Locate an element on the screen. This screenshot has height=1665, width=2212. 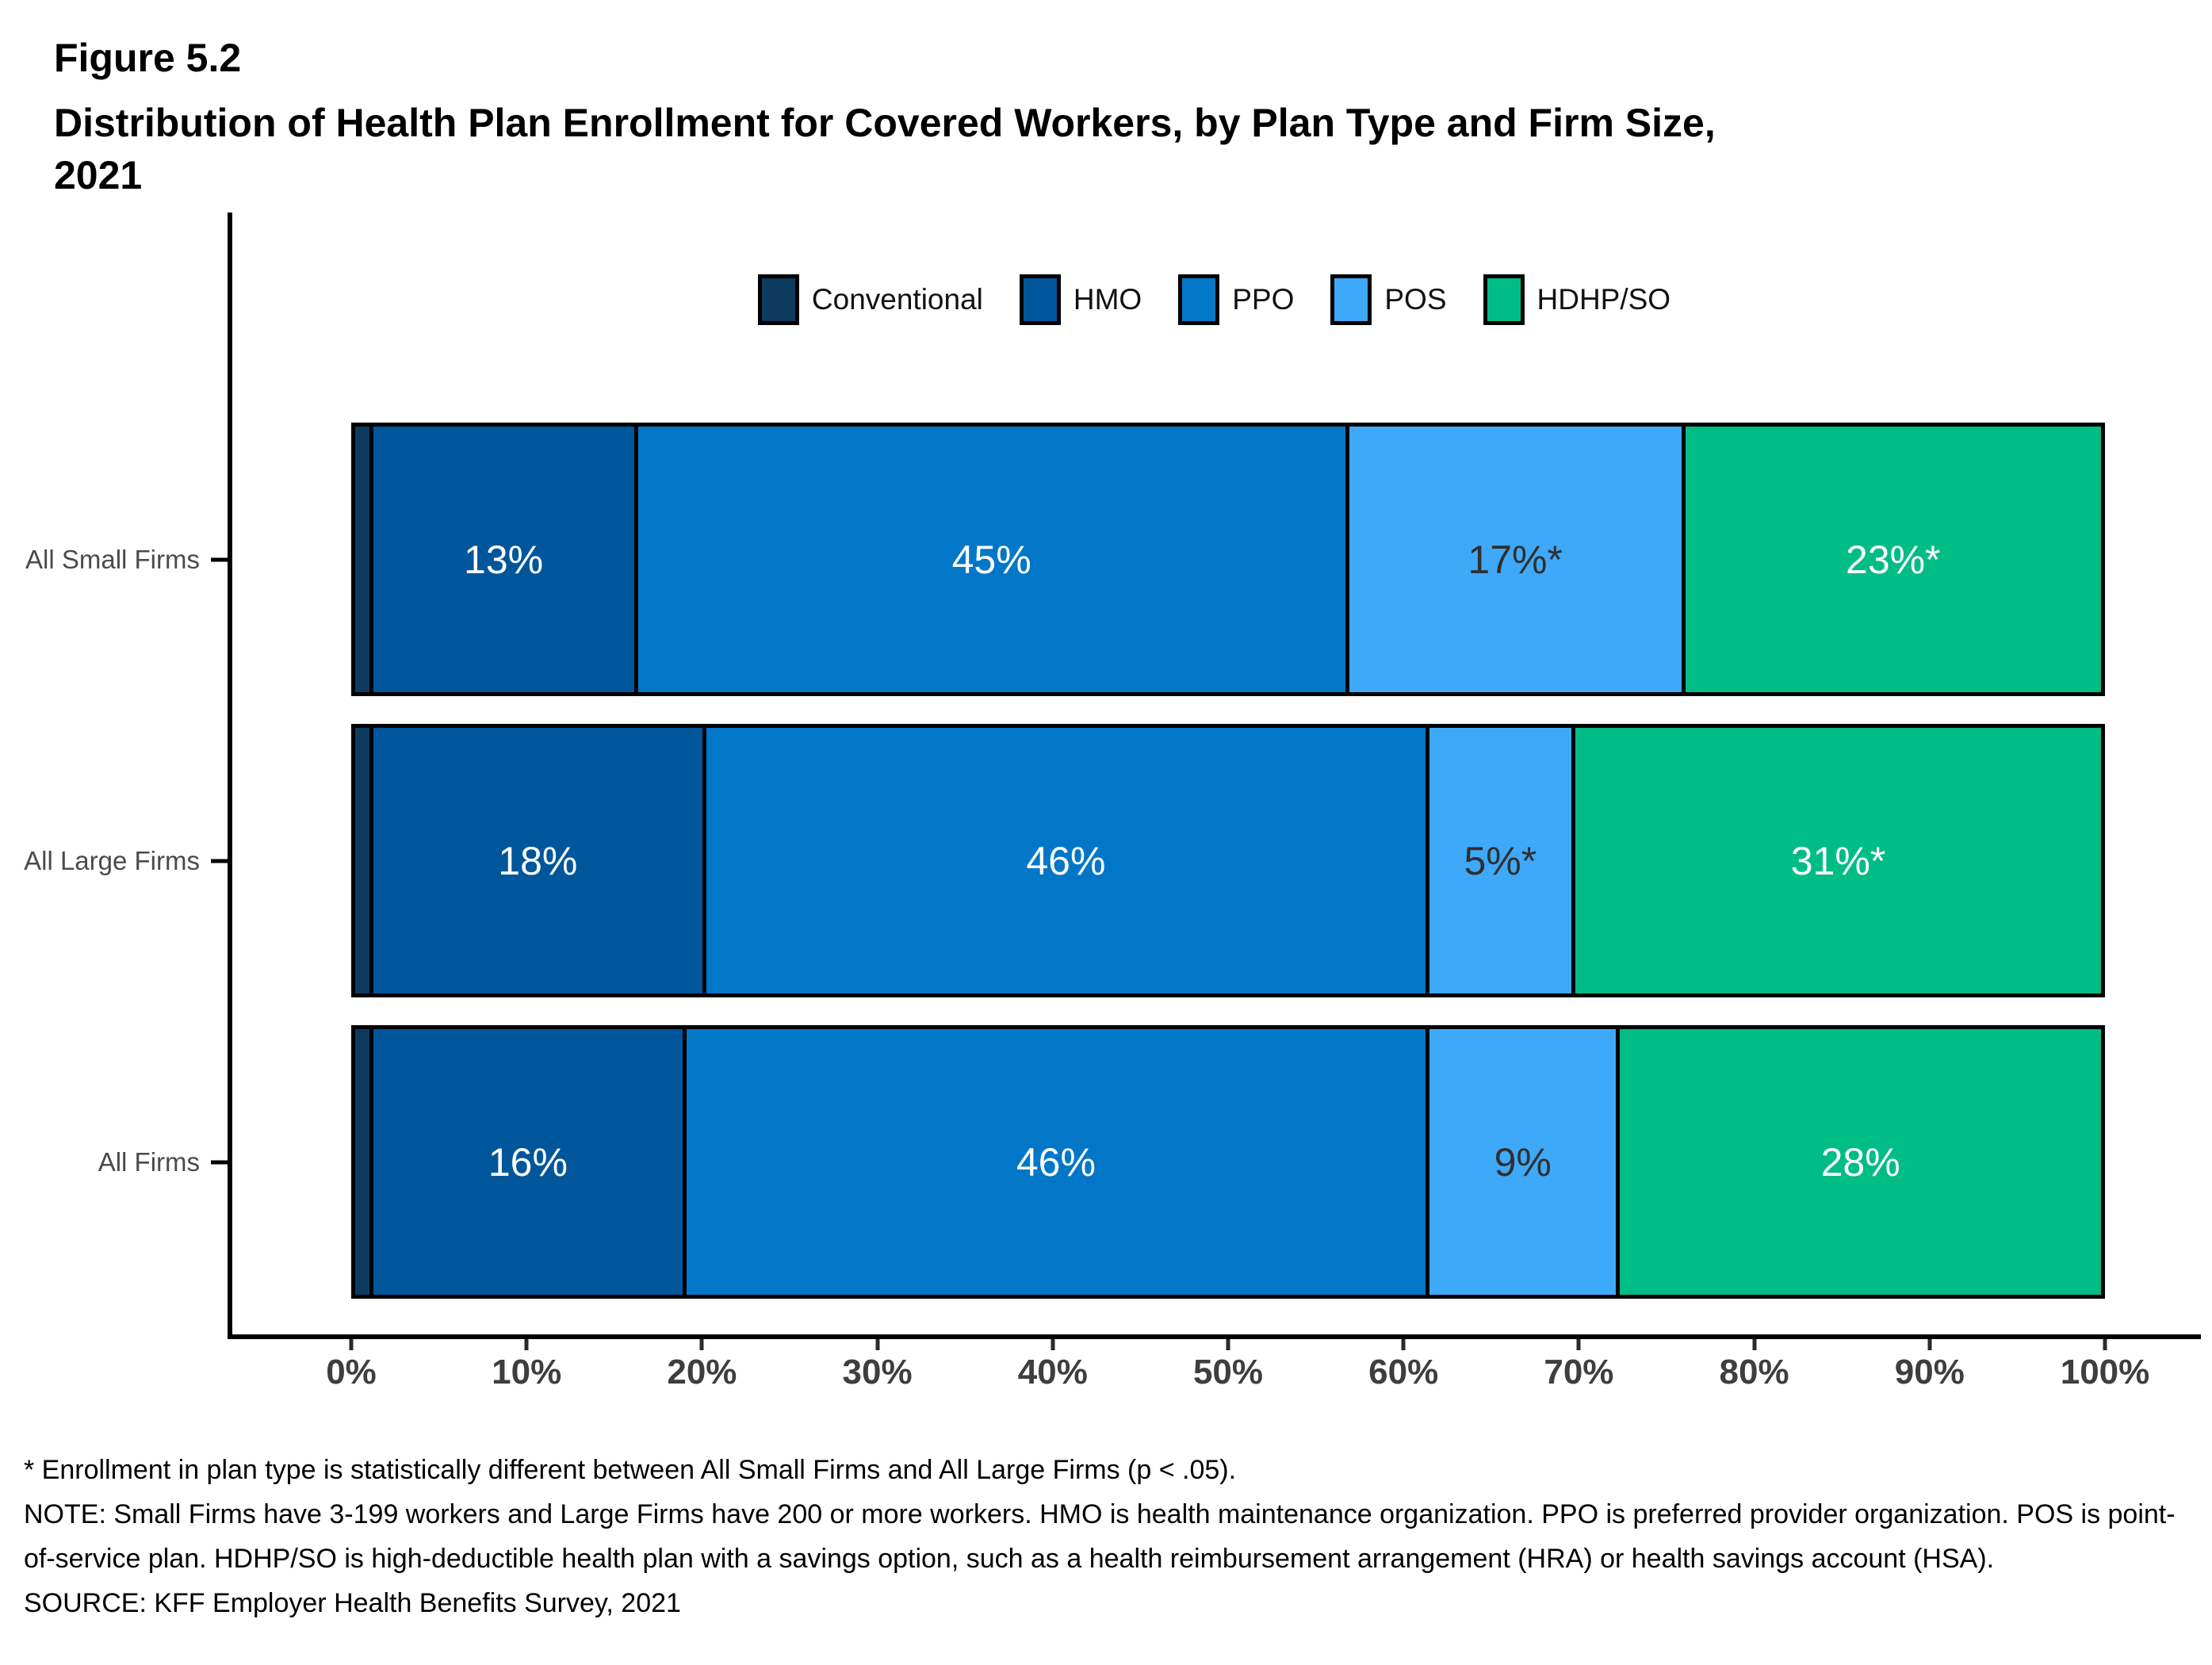
segment-label-pos-all-firms: 9% is located at coordinates (1523, 1162).